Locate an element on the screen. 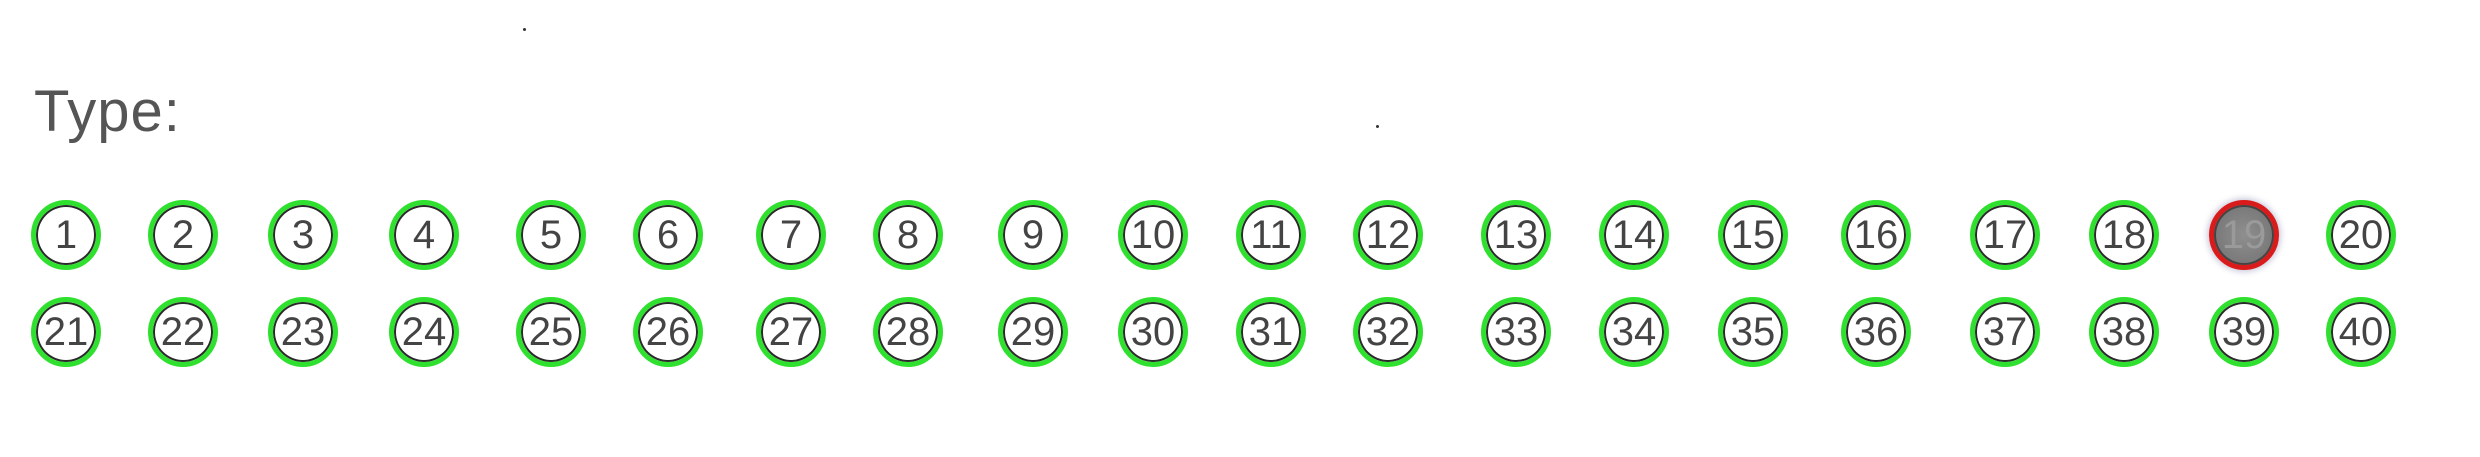 This screenshot has height=457, width=2480. option-bubble-18: 18 is located at coordinates (2124, 235).